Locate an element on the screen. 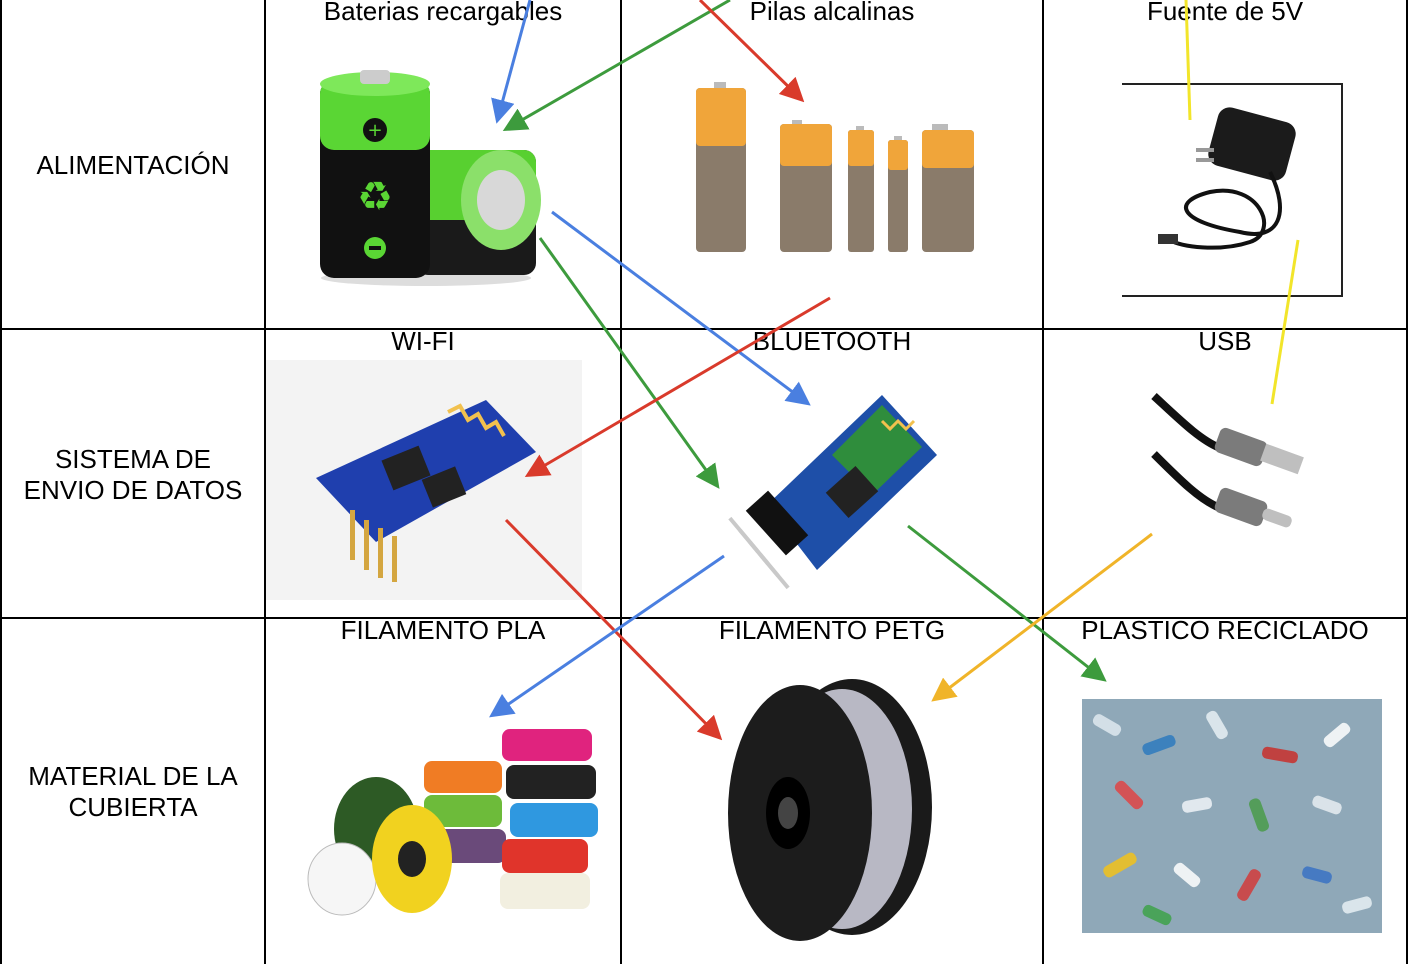  wifi-module-icon is located at coordinates (424, 480).